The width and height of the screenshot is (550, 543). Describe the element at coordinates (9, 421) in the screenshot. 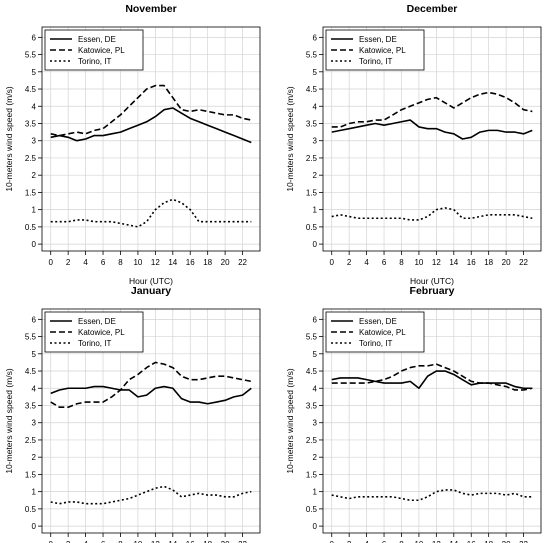

I see `y-axis-label: 10-meters wind speed (m/s)` at that location.